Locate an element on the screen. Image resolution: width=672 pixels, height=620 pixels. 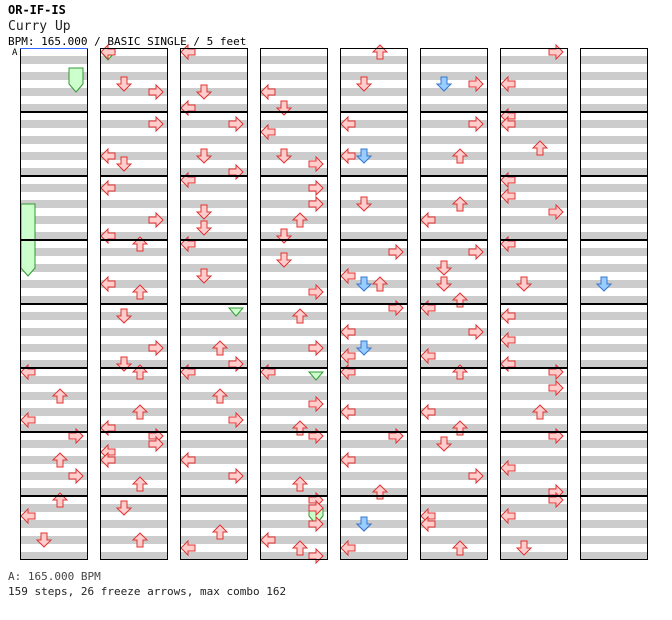
arrow-down-shock is located at coordinates (364, 524).